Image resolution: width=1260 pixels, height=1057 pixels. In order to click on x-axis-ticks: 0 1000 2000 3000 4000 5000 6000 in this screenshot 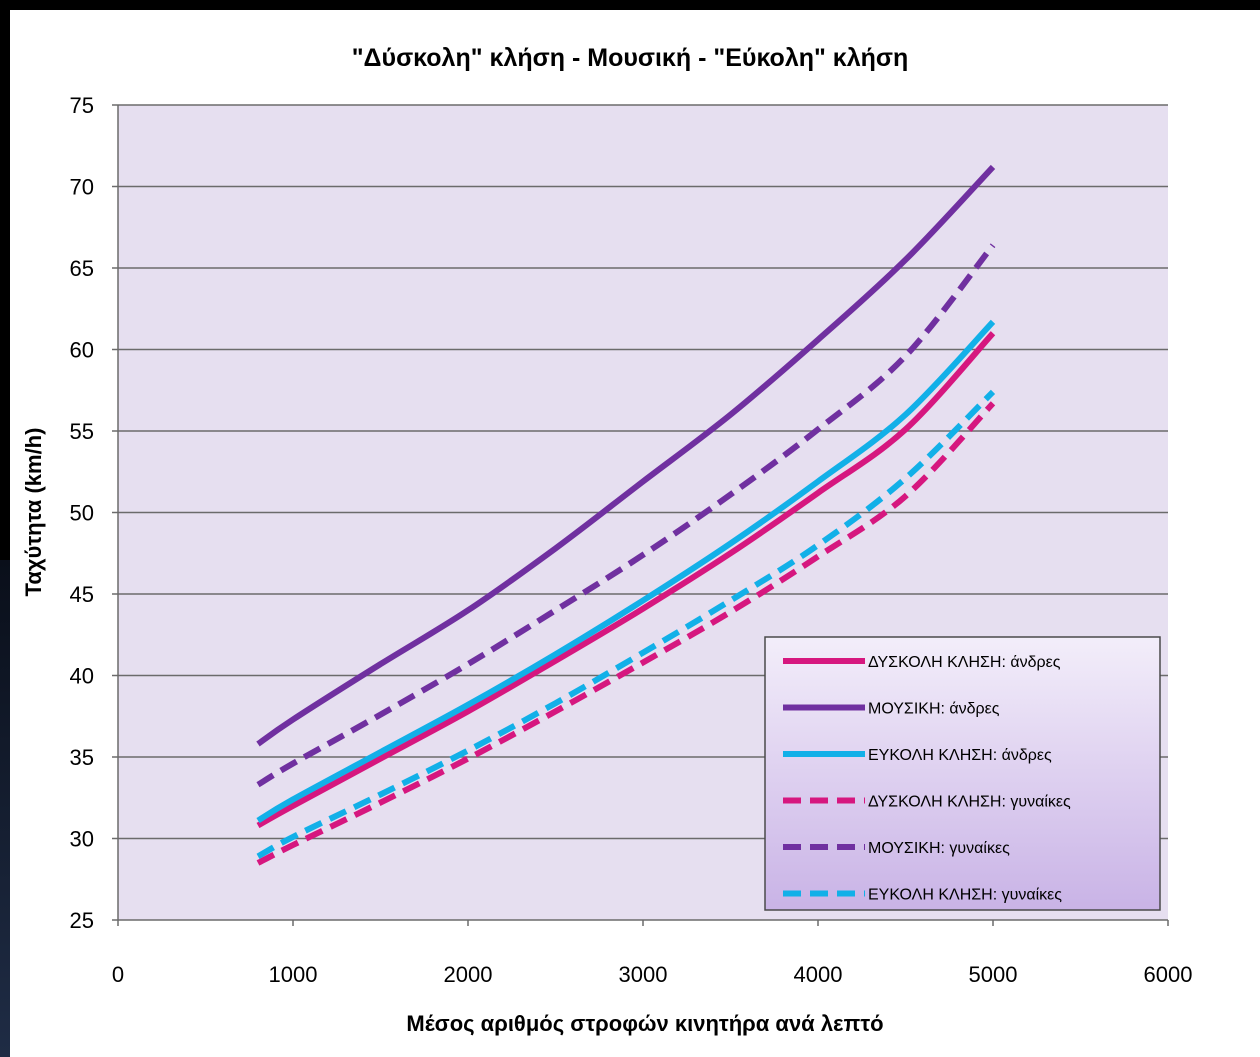, I will do `click(652, 953)`.